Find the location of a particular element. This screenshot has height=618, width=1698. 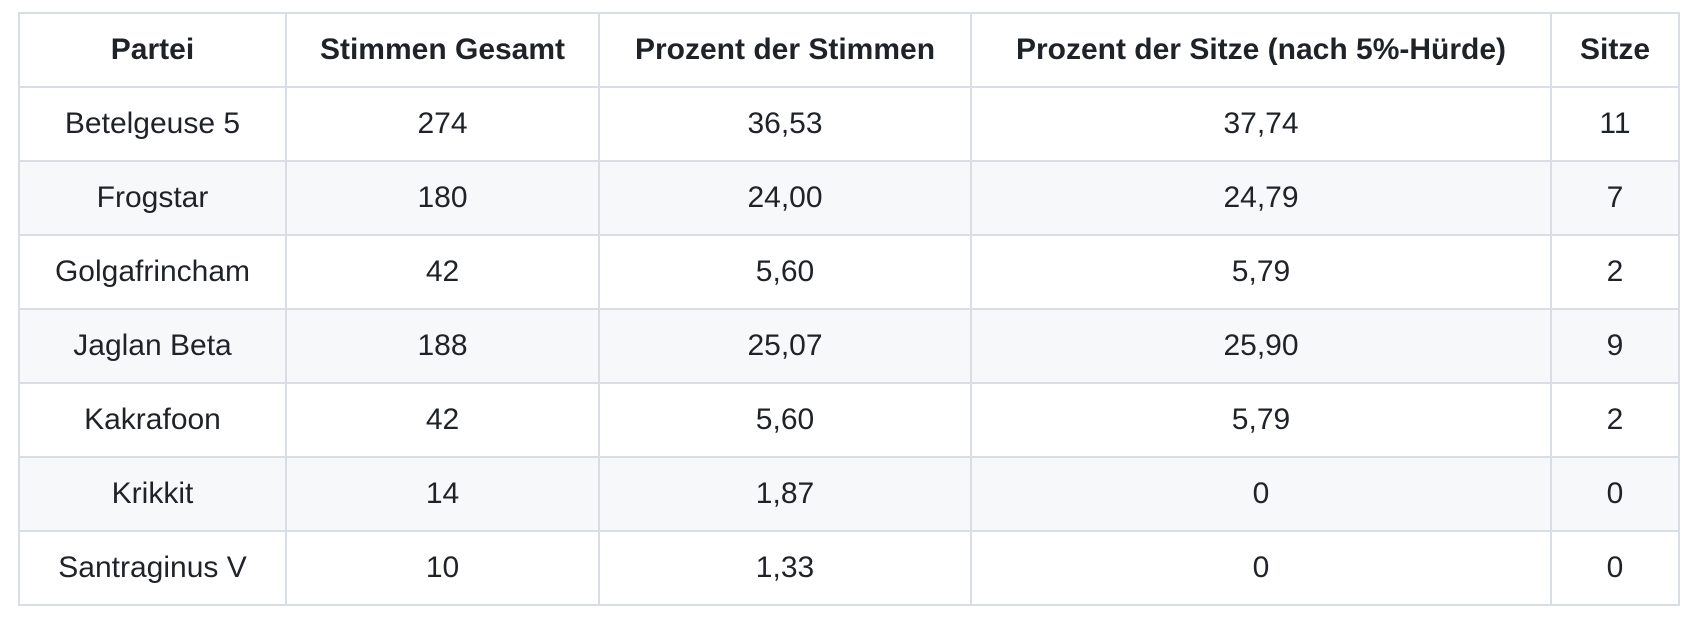

table-row: Santraginus V 10 1,33 0 0 is located at coordinates (849, 568).